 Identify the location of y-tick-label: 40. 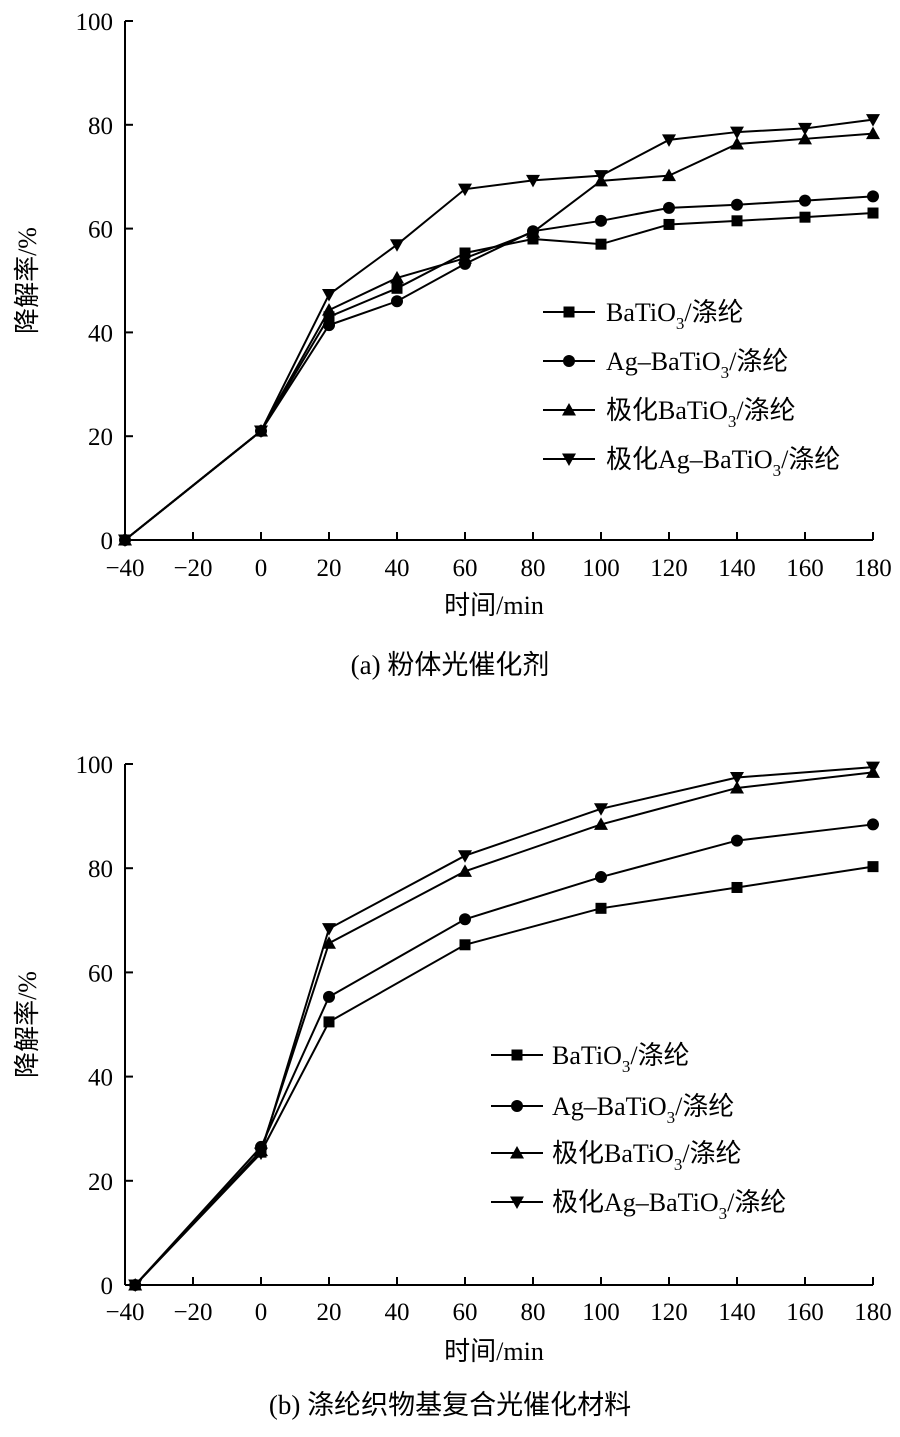
(100, 333).